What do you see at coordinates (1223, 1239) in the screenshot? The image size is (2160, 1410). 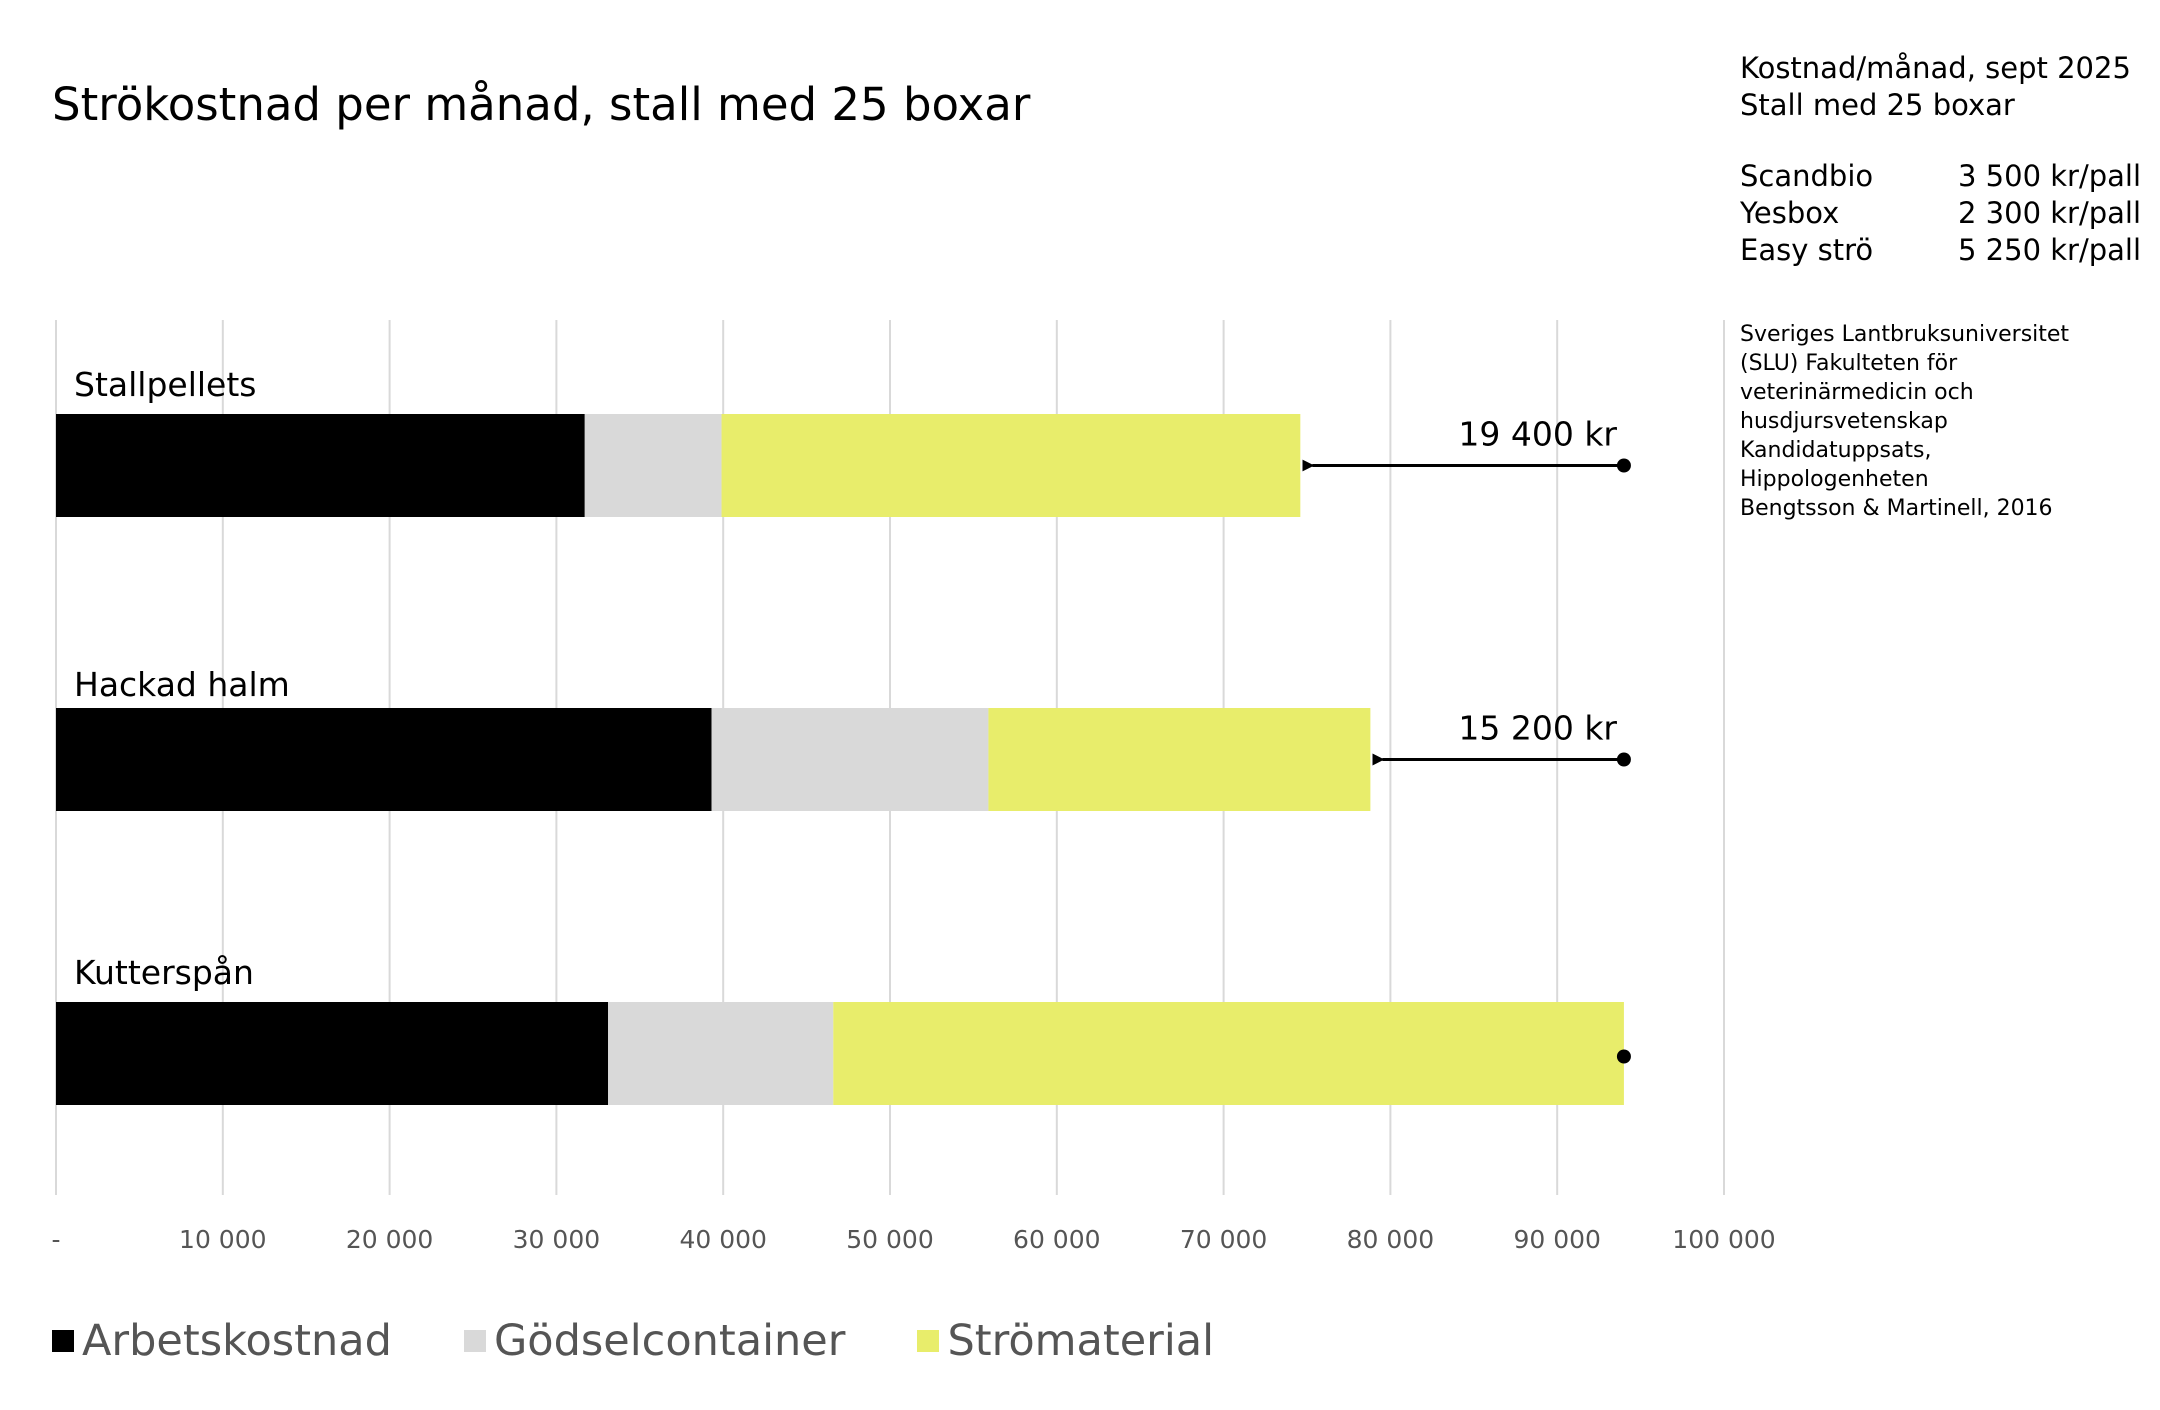 I see `x-tick-label: 70 000` at bounding box center [1223, 1239].